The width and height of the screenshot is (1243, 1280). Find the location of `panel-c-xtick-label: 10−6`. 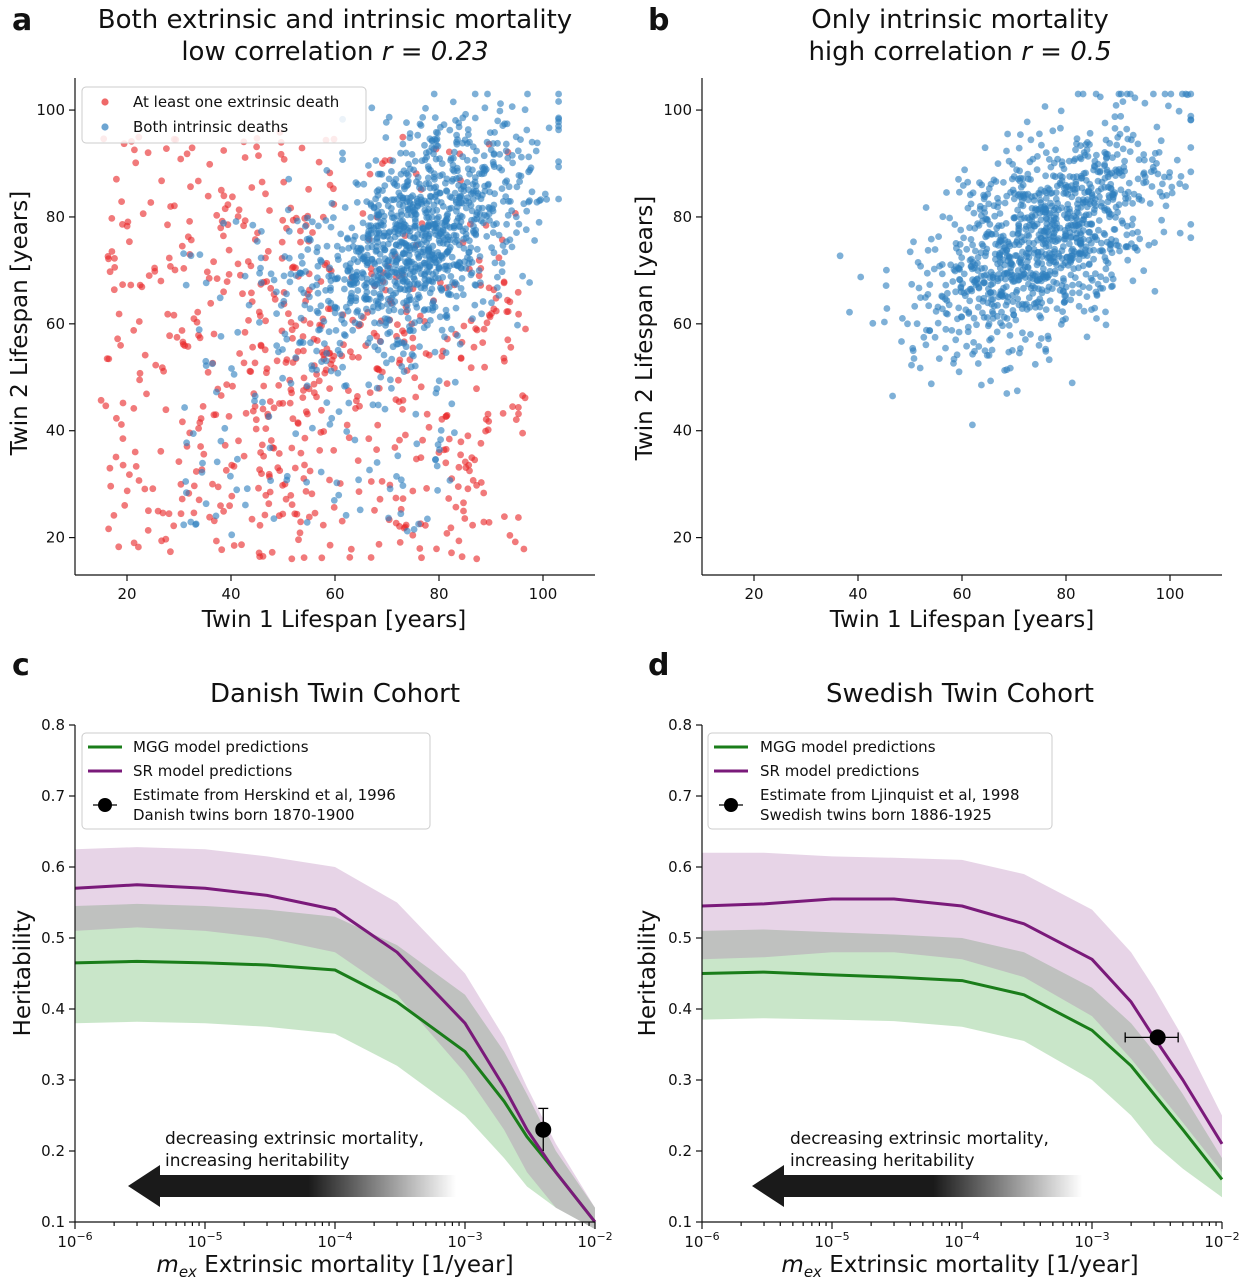

panel-c-xtick-label: 10−6 is located at coordinates (74, 1240).